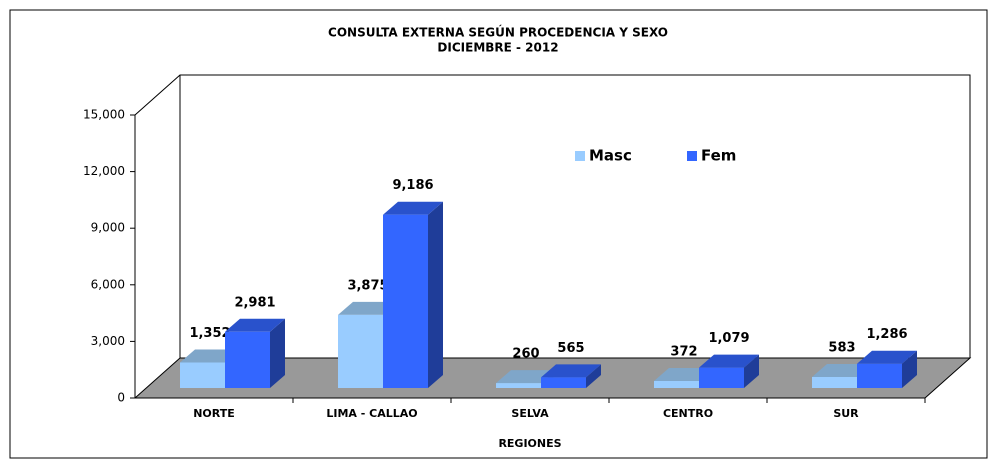 The height and width of the screenshot is (467, 997). I want to click on data-label: 372, so click(683, 351).